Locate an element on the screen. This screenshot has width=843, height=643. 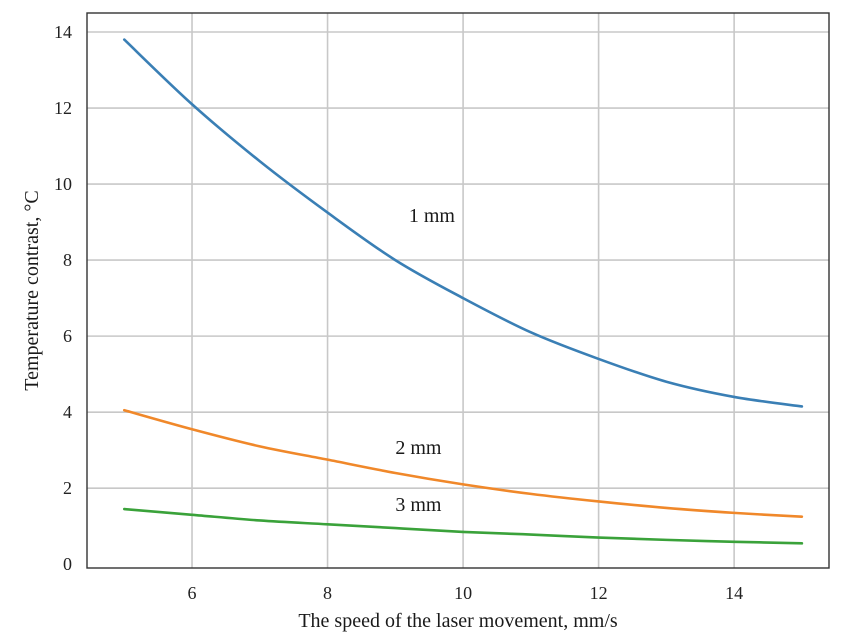
series-label-1-mm: 1 mm is located at coordinates (432, 216).